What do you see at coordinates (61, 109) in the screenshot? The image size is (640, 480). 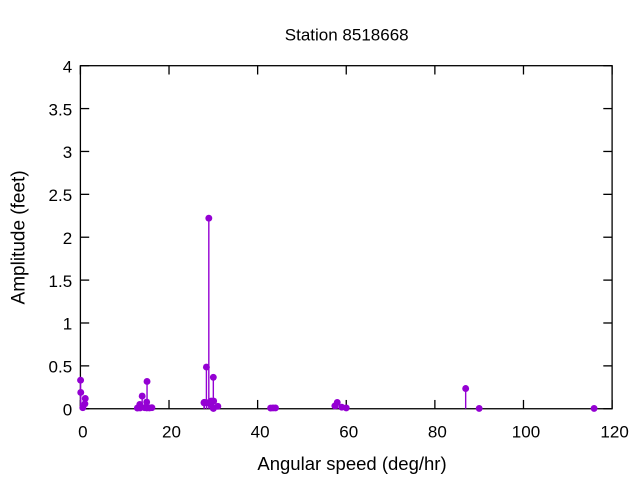 I see `svg-text: 3.5` at bounding box center [61, 109].